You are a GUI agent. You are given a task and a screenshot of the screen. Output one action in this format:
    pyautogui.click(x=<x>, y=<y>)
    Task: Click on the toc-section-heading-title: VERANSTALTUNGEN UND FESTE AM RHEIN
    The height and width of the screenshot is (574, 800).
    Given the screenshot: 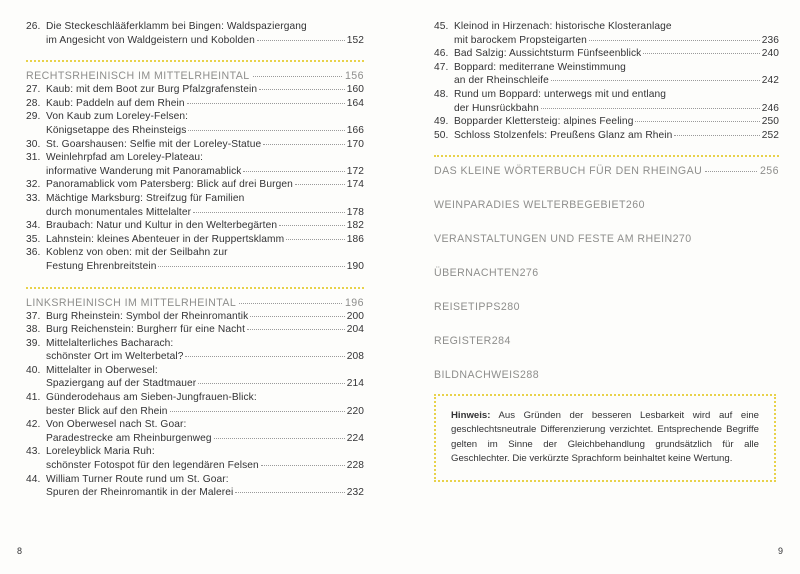 What is the action you would take?
    pyautogui.click(x=553, y=239)
    